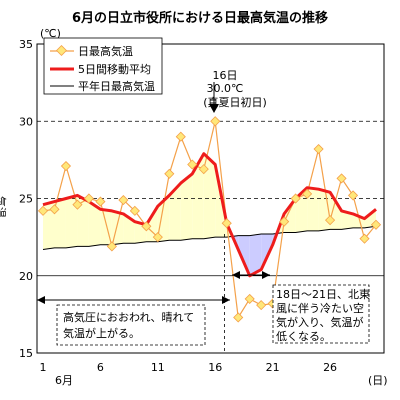 This screenshot has width=400, height=400. What do you see at coordinates (214, 108) in the screenshot?
I see `annotation-arrow-head` at bounding box center [214, 108].